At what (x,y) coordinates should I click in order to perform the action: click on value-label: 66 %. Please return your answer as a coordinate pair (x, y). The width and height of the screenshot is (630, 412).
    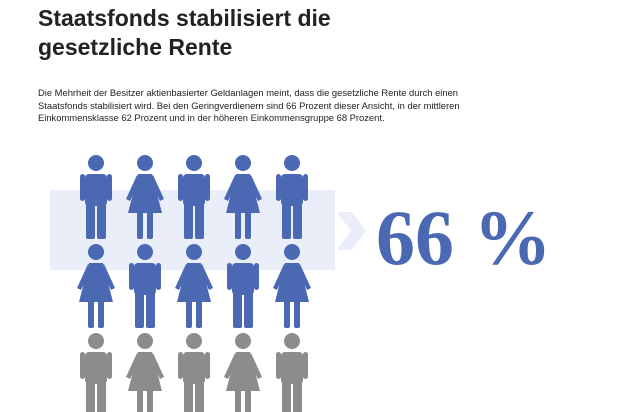
    Looking at the image, I should click on (464, 237).